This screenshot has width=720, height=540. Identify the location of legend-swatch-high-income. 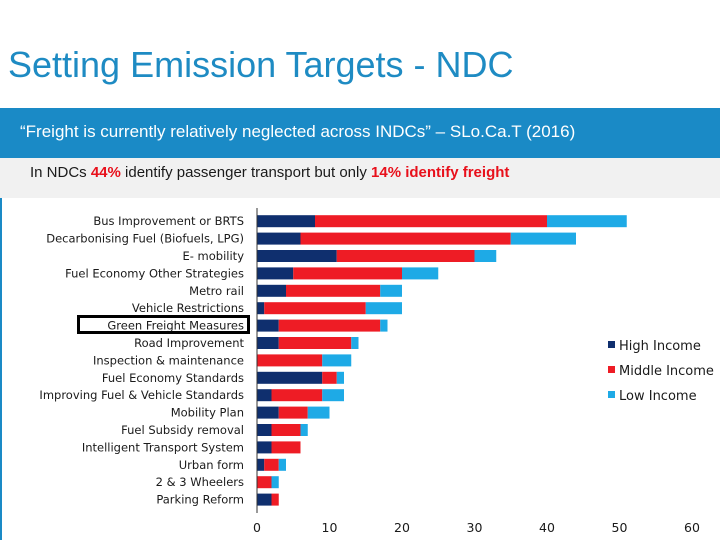
(611, 344).